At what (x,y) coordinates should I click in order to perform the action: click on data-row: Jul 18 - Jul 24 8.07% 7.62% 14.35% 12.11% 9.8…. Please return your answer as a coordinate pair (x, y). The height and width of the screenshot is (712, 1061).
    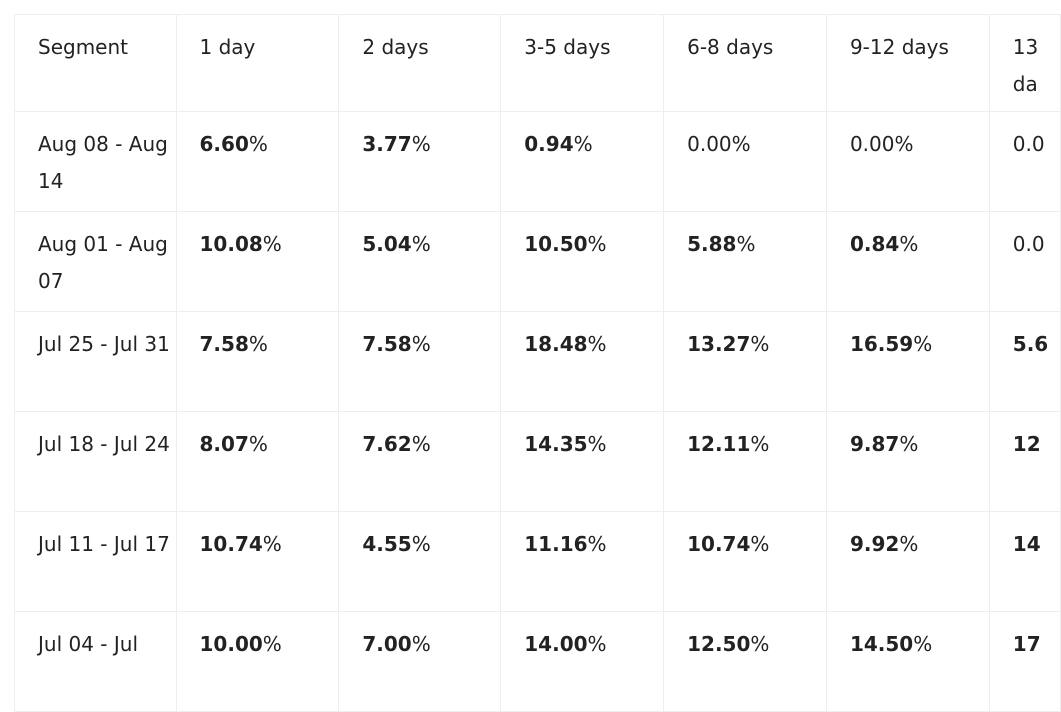
    Looking at the image, I should click on (537, 461).